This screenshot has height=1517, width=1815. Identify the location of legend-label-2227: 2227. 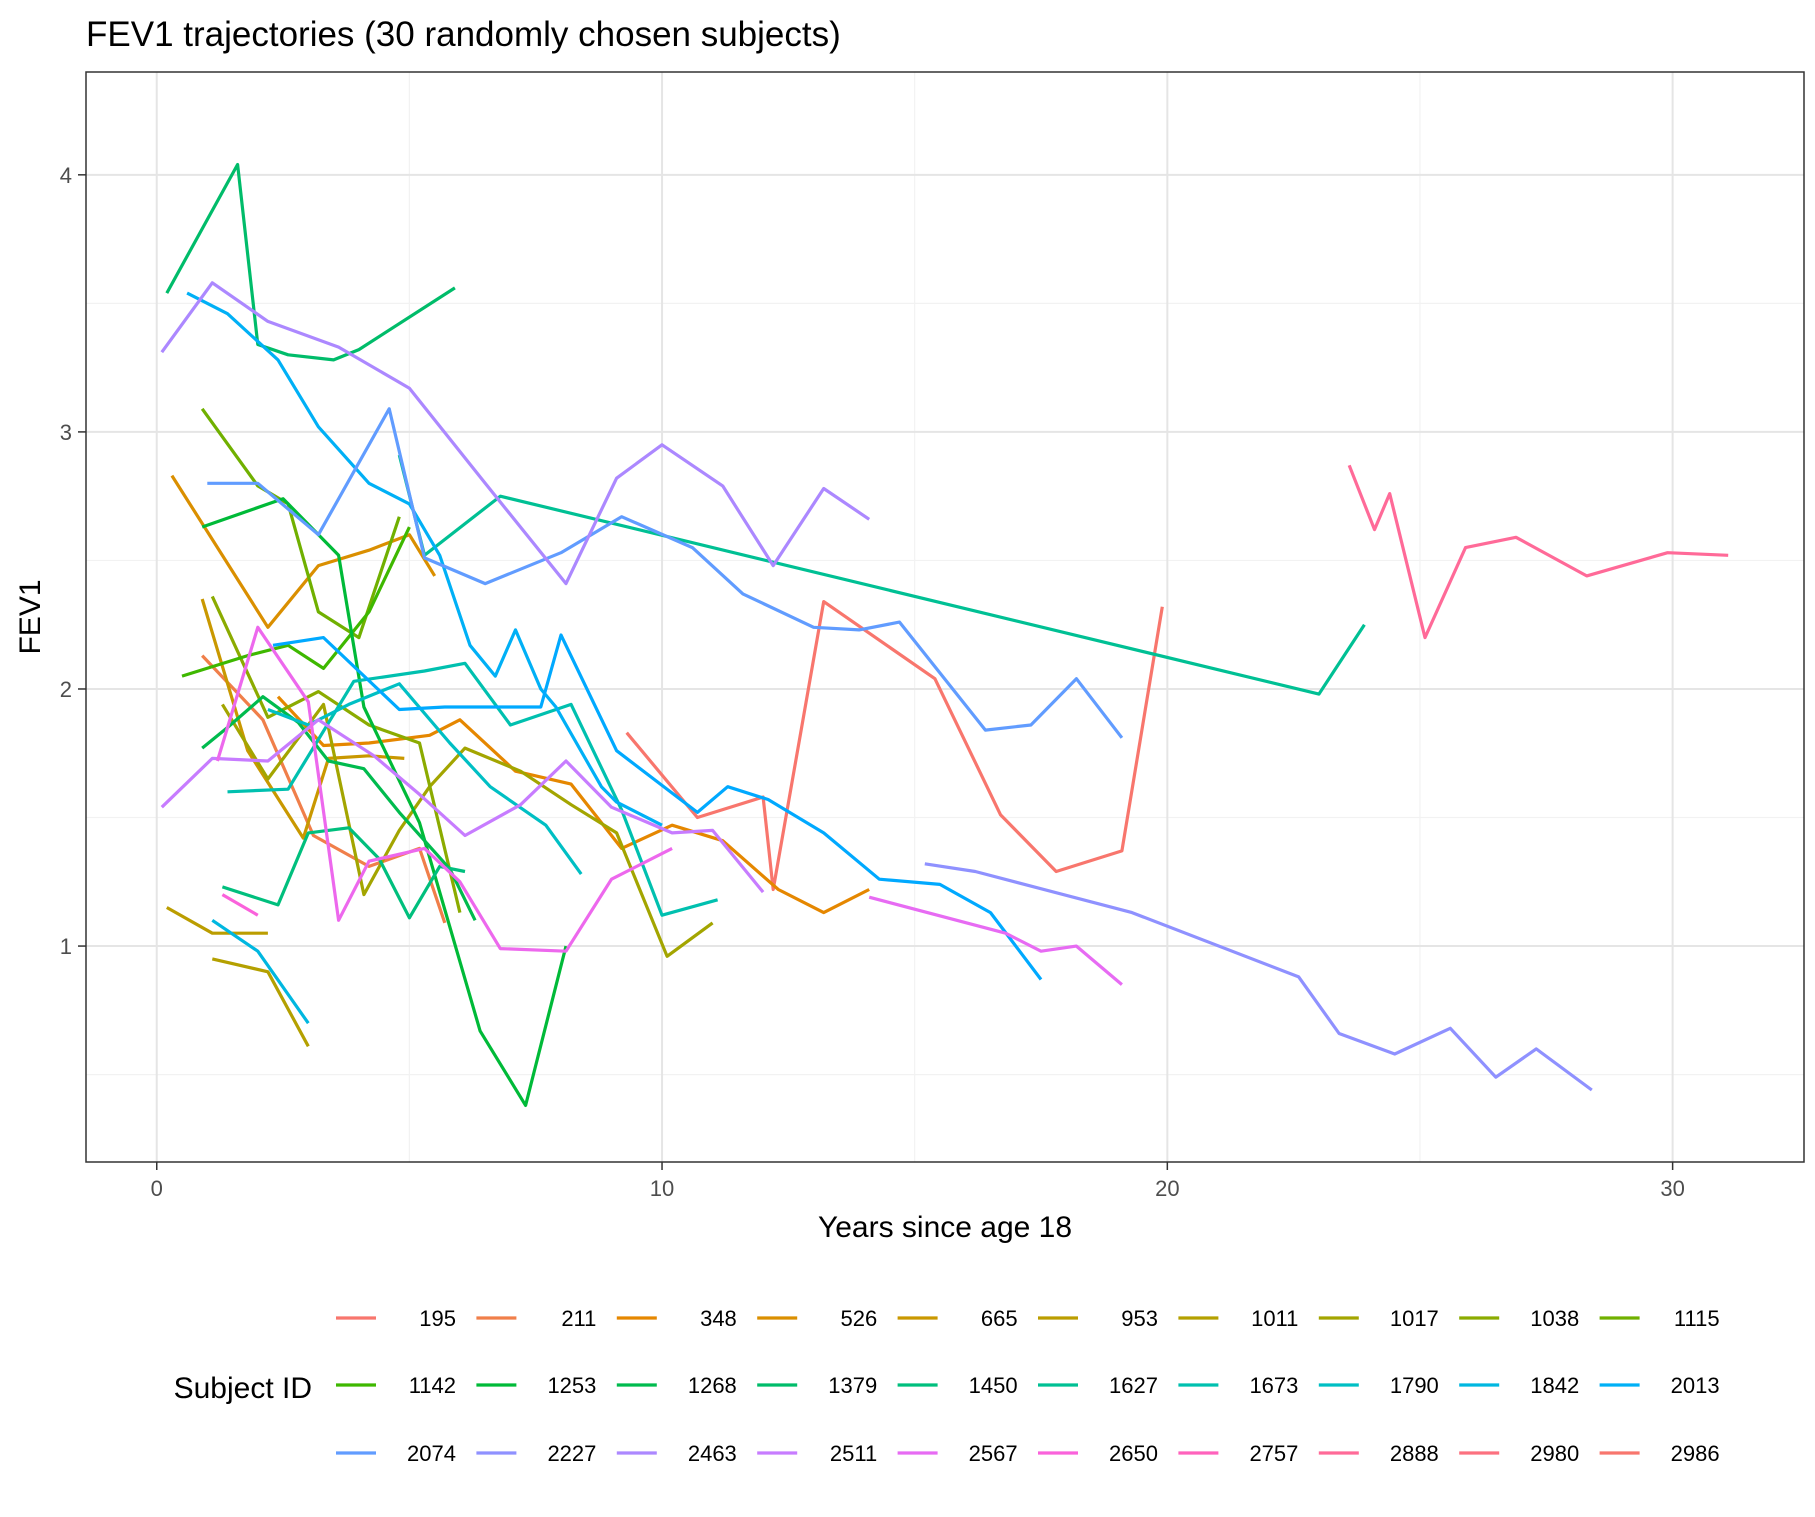
(571, 1453).